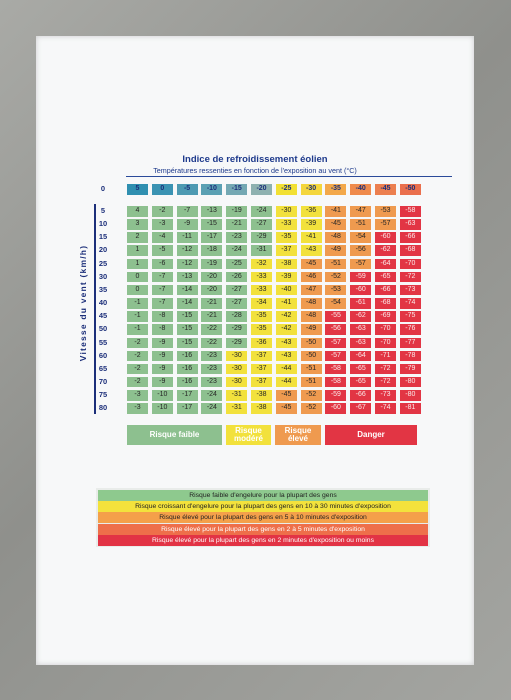  I want to click on legend-item: Risque faible, so click(174, 435).